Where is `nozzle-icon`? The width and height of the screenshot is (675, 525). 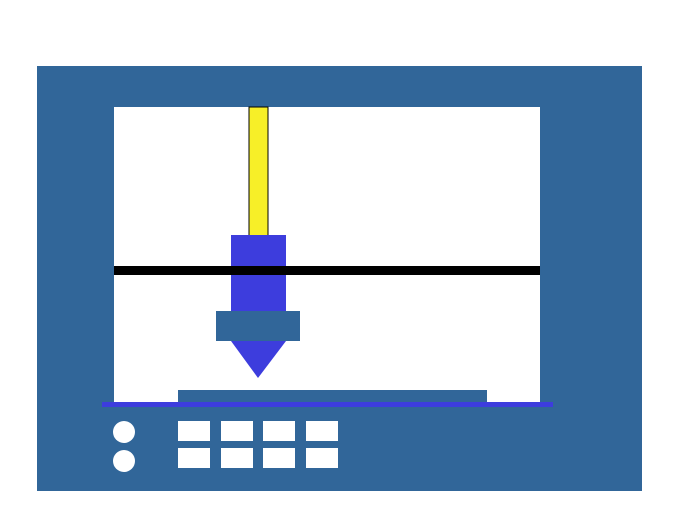
nozzle-icon is located at coordinates (258, 359).